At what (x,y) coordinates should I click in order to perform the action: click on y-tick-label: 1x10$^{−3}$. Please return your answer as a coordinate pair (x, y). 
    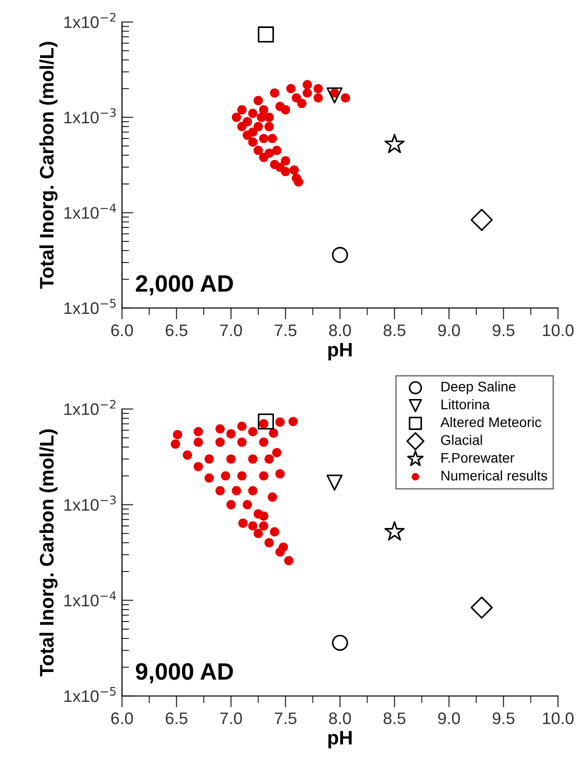
    Looking at the image, I should click on (90, 116).